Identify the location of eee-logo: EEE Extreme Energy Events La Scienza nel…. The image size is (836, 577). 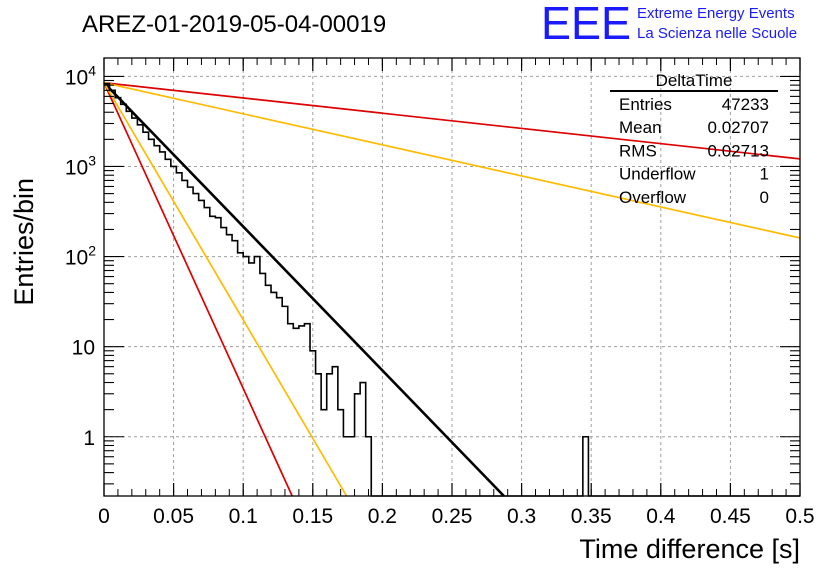
(669, 24).